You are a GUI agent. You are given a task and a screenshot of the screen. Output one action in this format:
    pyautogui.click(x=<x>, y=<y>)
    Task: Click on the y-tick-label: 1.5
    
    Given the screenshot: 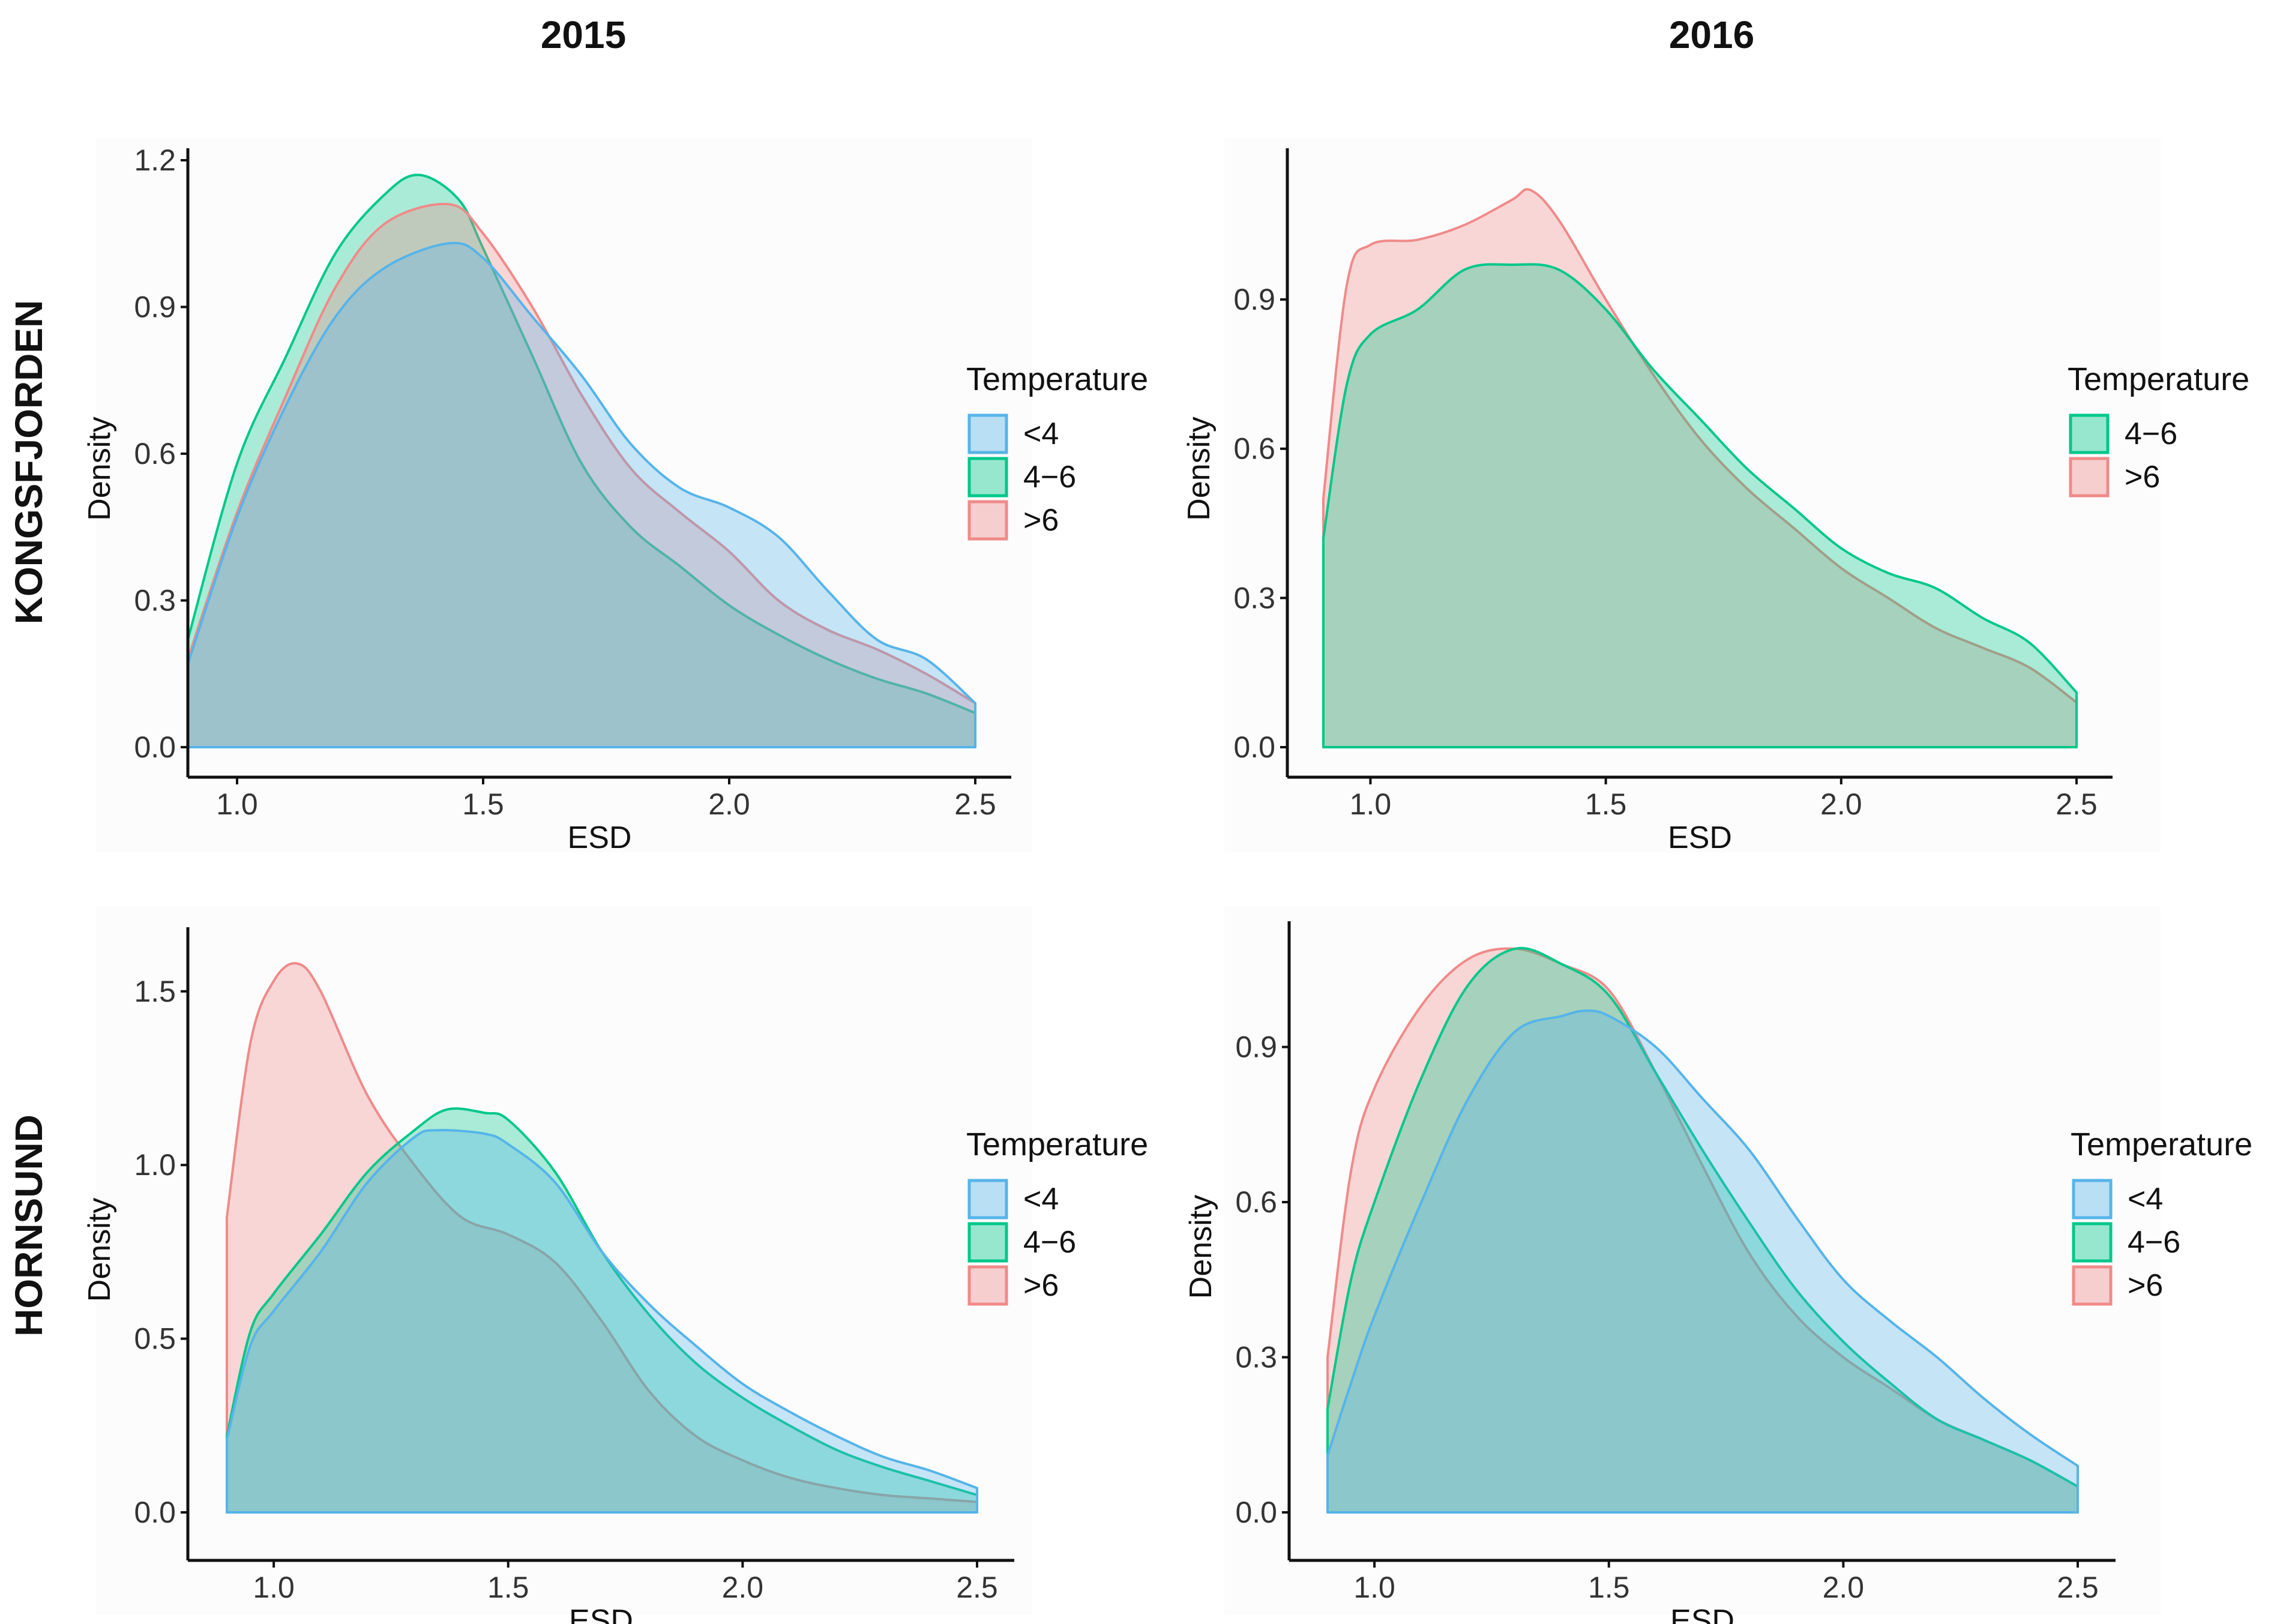 What is the action you would take?
    pyautogui.click(x=155, y=991)
    